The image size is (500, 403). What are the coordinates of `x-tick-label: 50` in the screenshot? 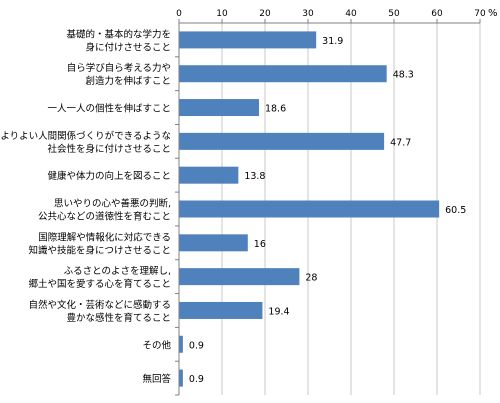 It's located at (394, 14).